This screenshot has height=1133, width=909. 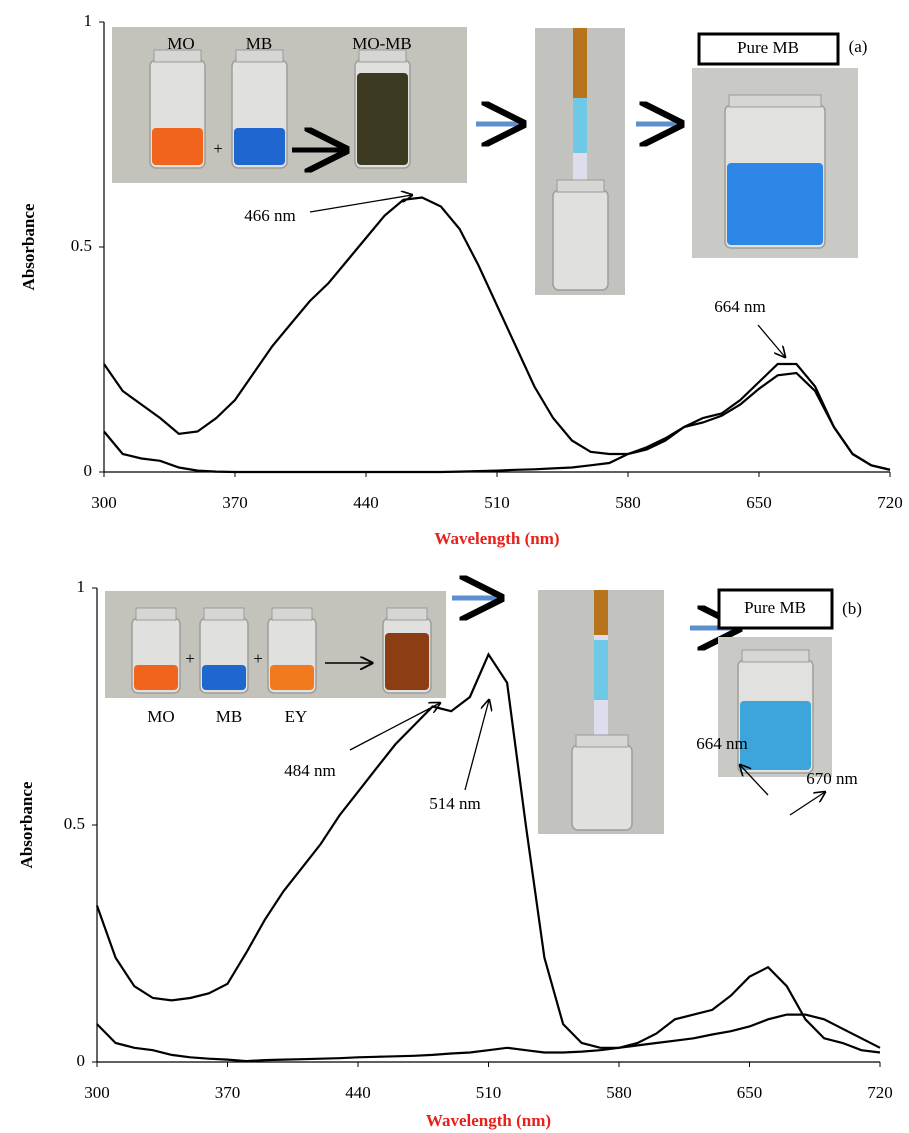 I want to click on annotation: 466 nm, so click(x=269, y=215).